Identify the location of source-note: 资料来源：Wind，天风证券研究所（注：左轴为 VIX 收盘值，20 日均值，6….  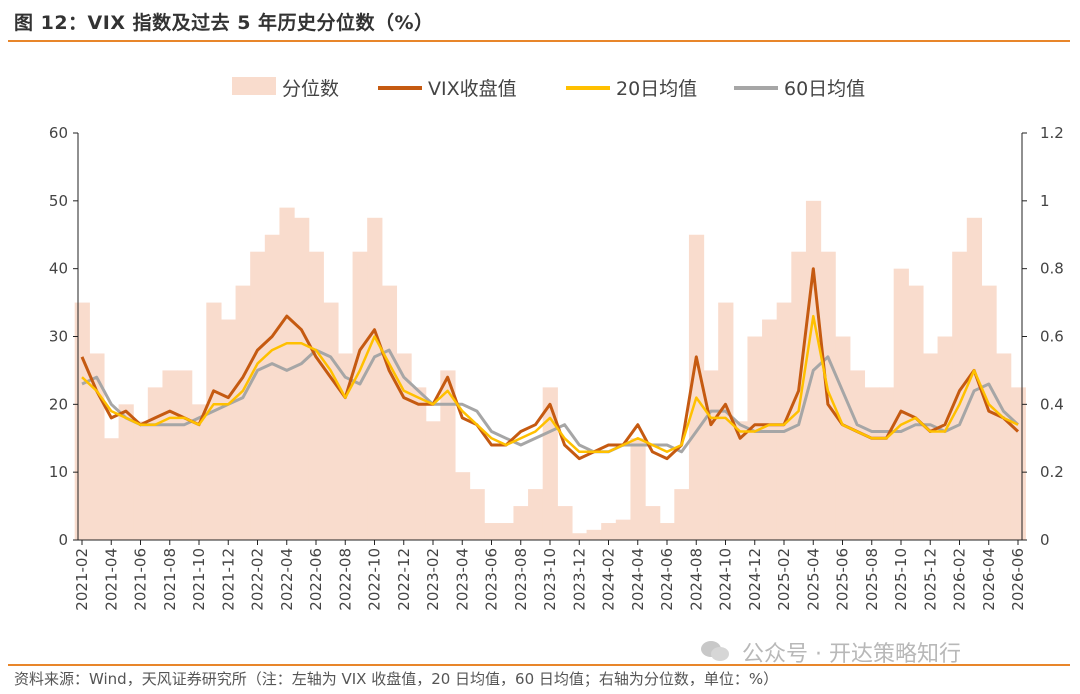
(396, 679).